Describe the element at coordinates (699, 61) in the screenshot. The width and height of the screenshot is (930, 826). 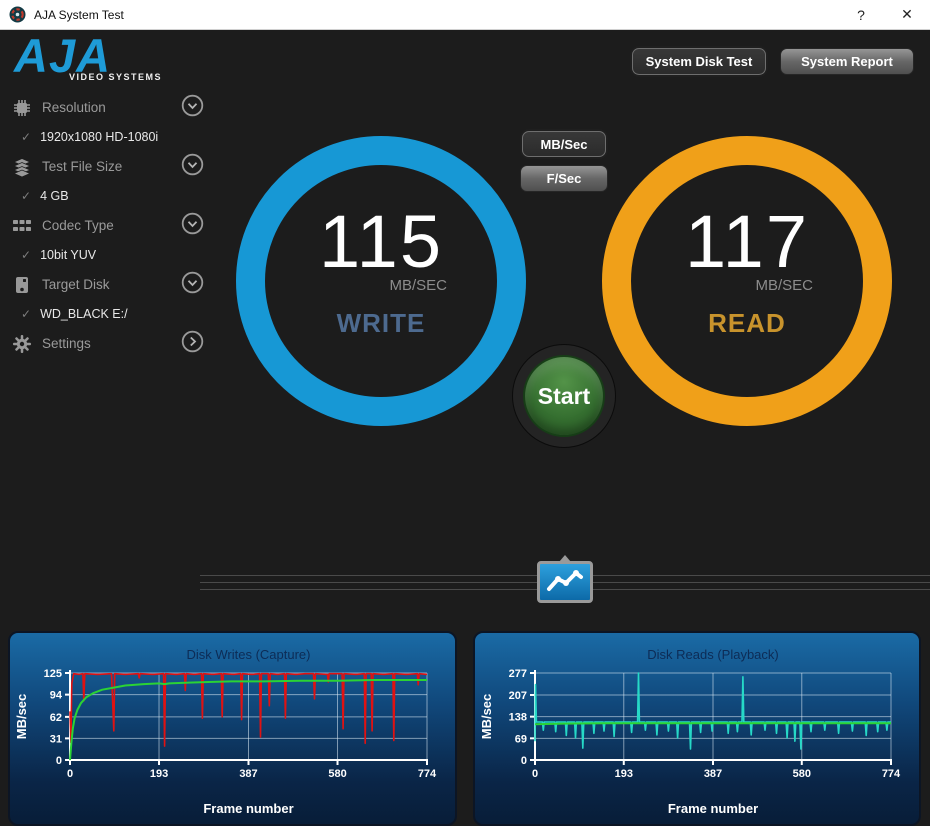
I see `system-disk-test-button: System Disk Test` at that location.